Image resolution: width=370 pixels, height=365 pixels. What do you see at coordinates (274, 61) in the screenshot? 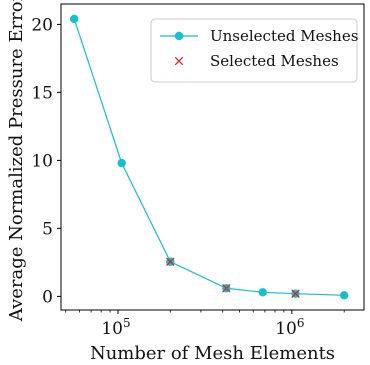
I see `legend-label: Selected Meshes` at bounding box center [274, 61].